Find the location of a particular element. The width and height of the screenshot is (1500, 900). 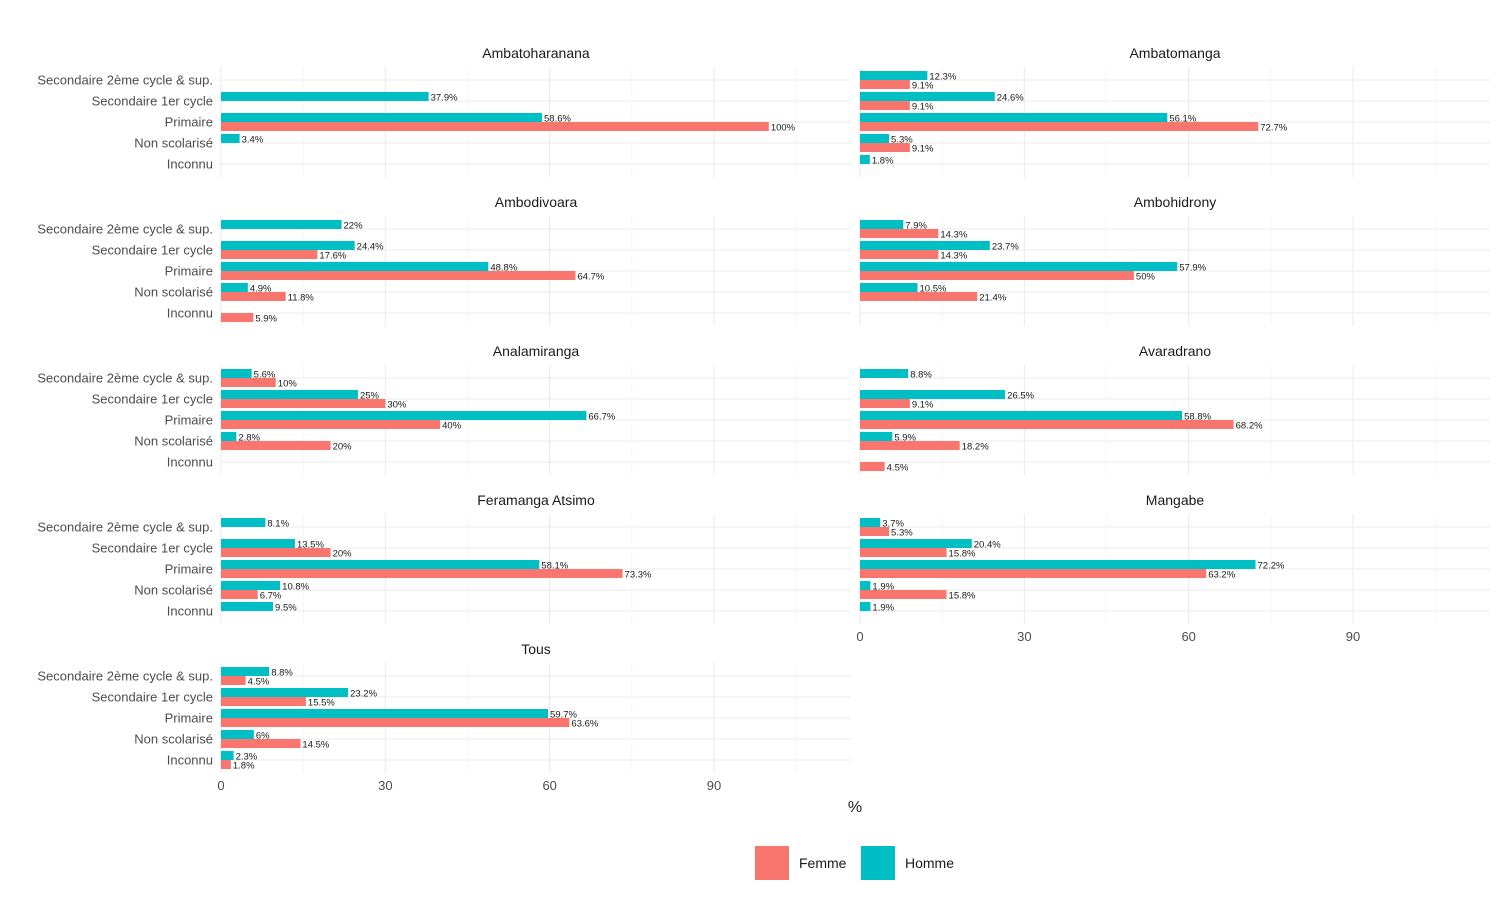

data-label: 22% is located at coordinates (354, 226).